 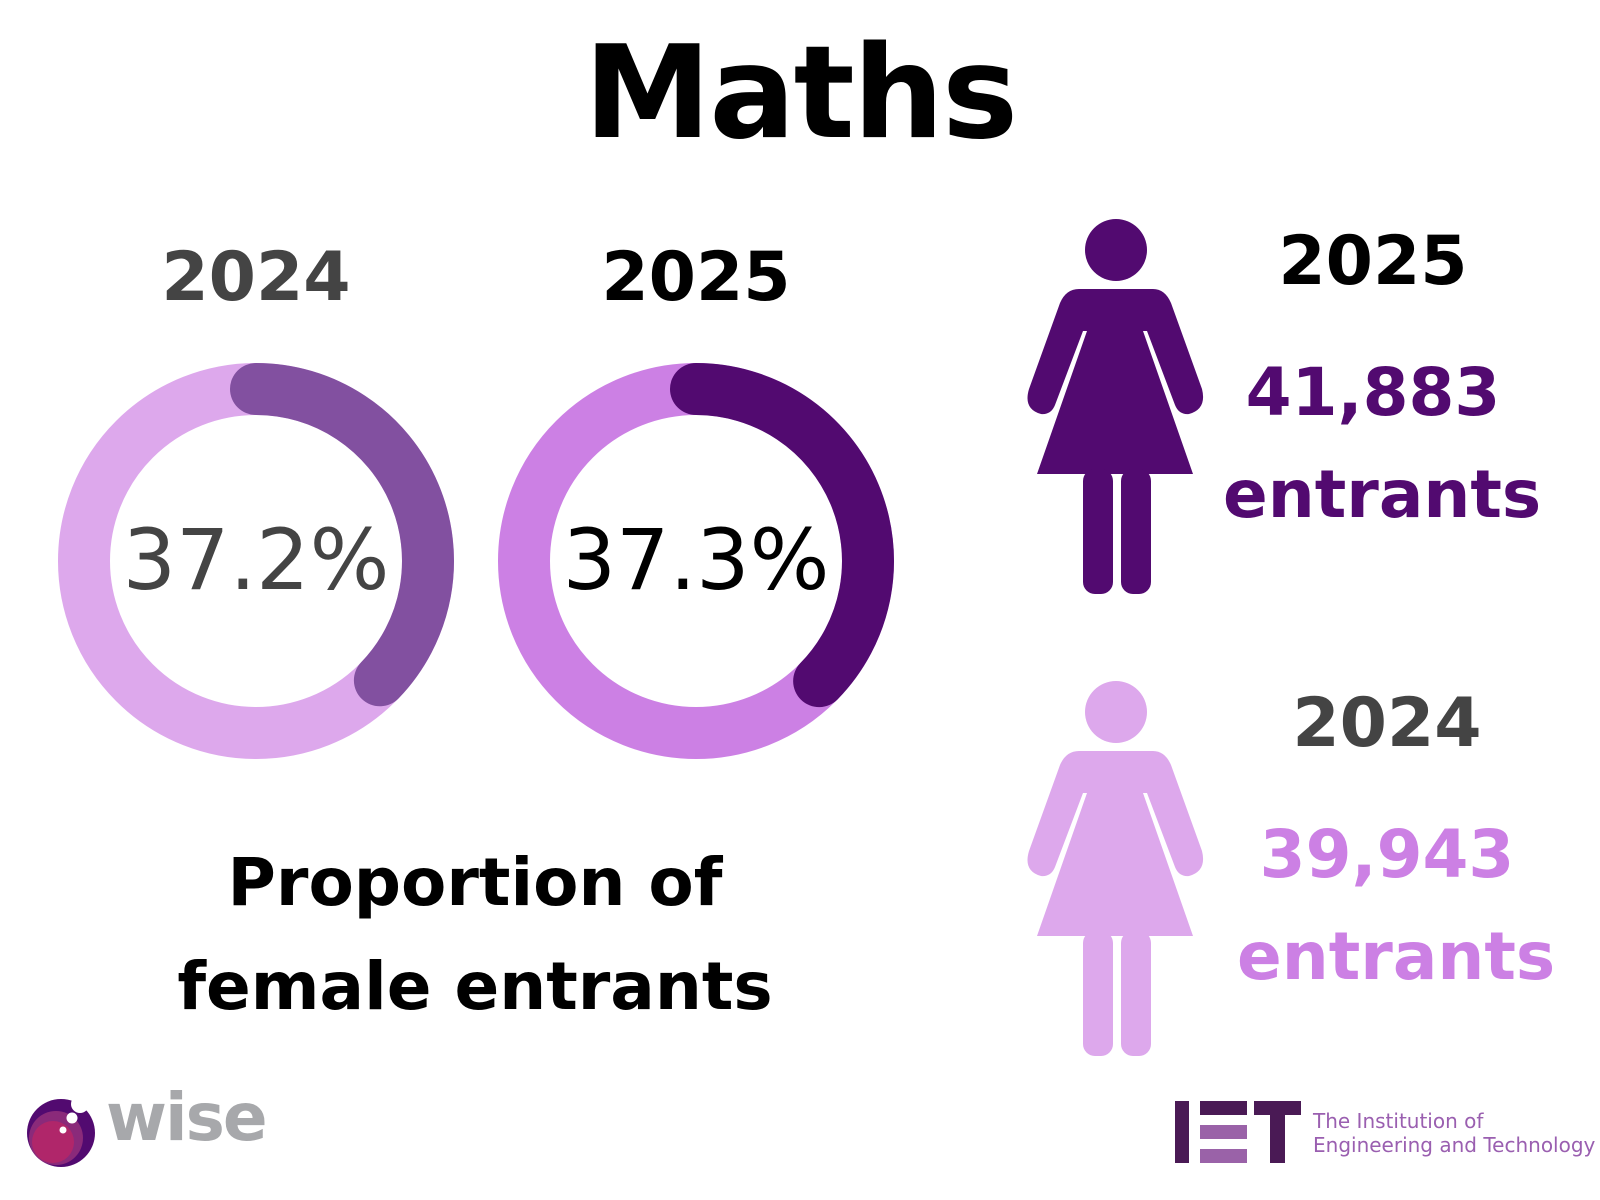 I want to click on entrants-2025-unit: entrants, so click(x=1382, y=494).